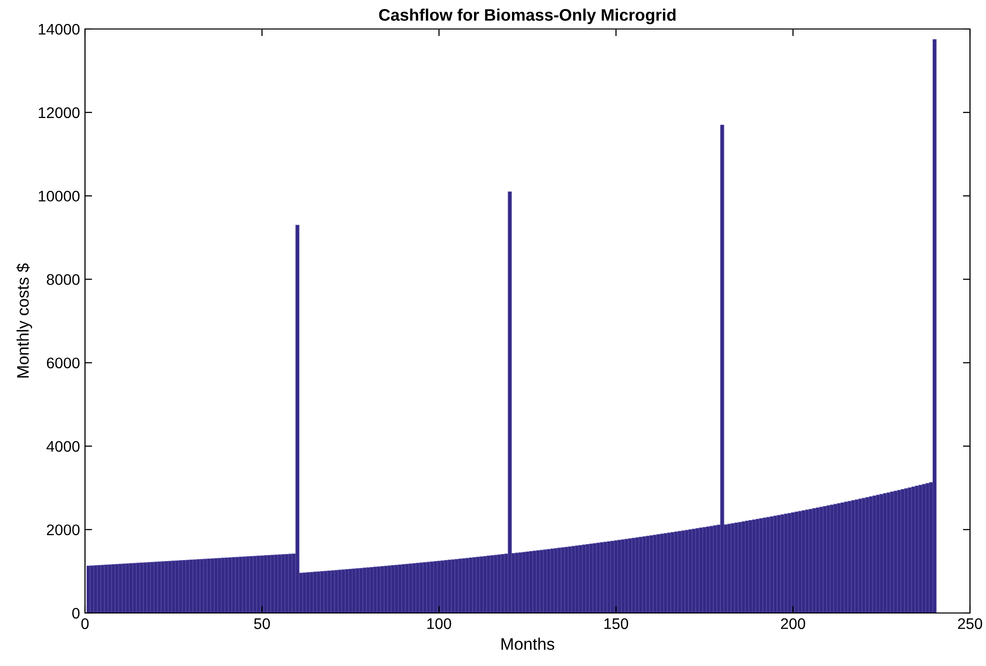 This screenshot has width=986, height=666. Describe the element at coordinates (527, 16) in the screenshot. I see `chart-title: Cashflow for Biomass-Only Microgrid` at that location.